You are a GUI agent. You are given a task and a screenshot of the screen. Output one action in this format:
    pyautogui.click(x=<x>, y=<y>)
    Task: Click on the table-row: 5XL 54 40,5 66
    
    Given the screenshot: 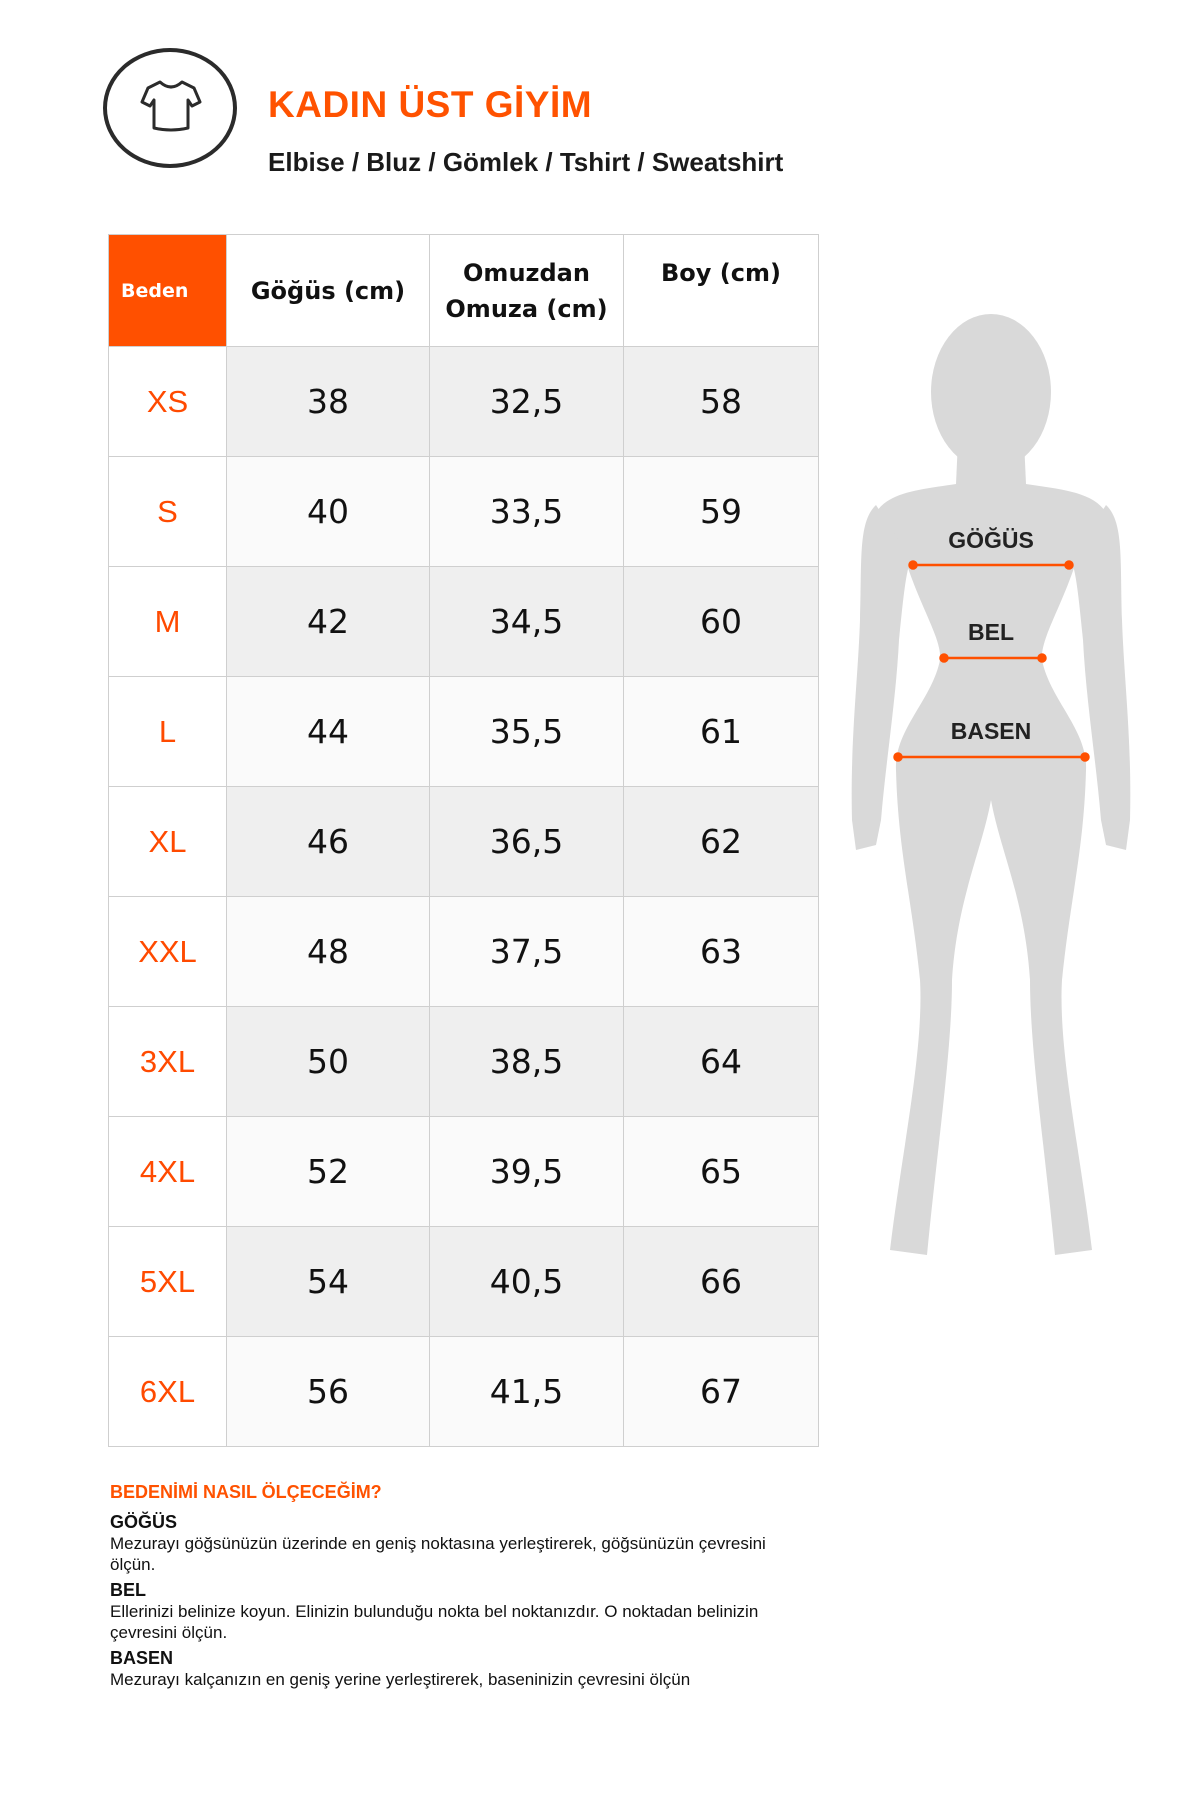 What is the action you would take?
    pyautogui.click(x=463, y=1281)
    